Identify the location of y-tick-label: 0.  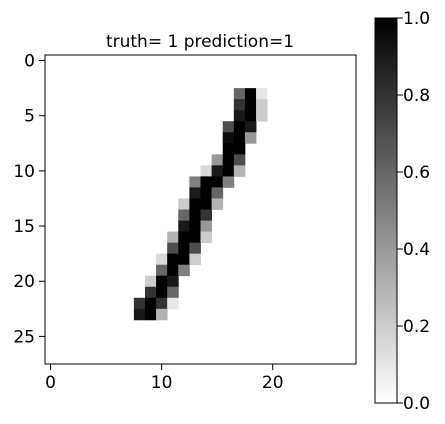
(29, 62).